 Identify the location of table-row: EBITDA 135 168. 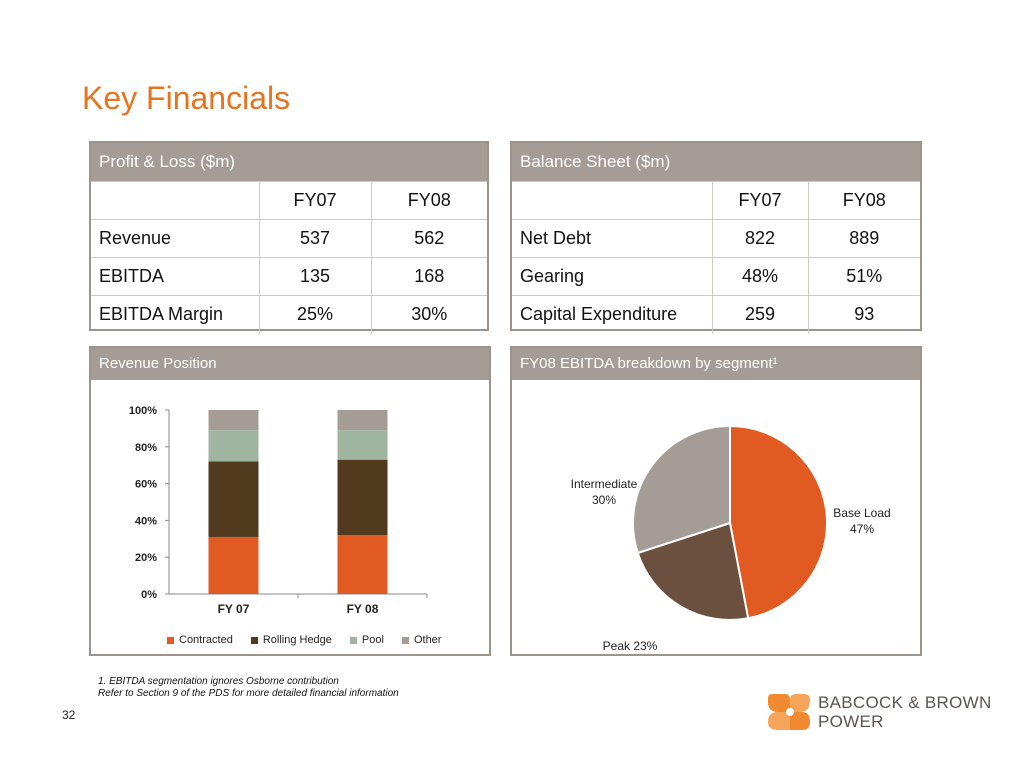
(289, 276).